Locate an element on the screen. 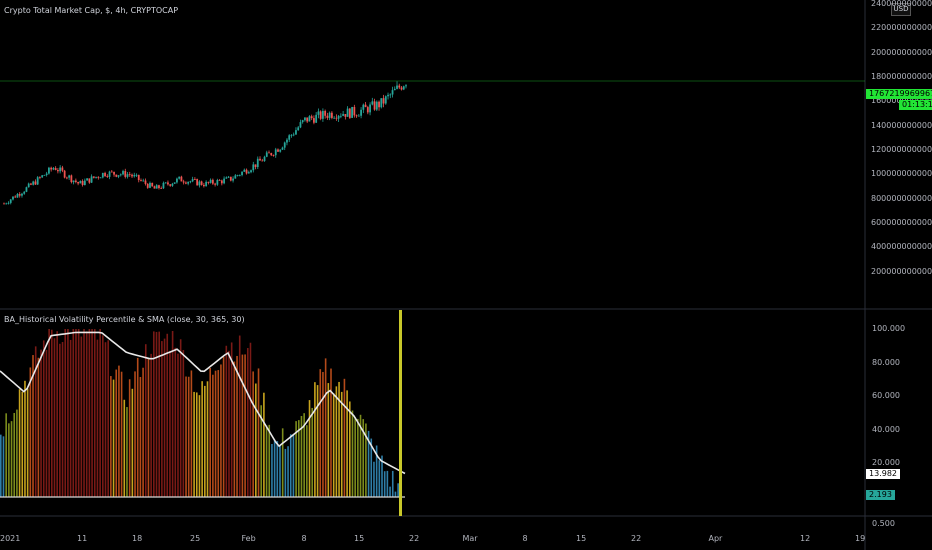 The width and height of the screenshot is (932, 550). sma-value-badge: 13.982 is located at coordinates (883, 474).